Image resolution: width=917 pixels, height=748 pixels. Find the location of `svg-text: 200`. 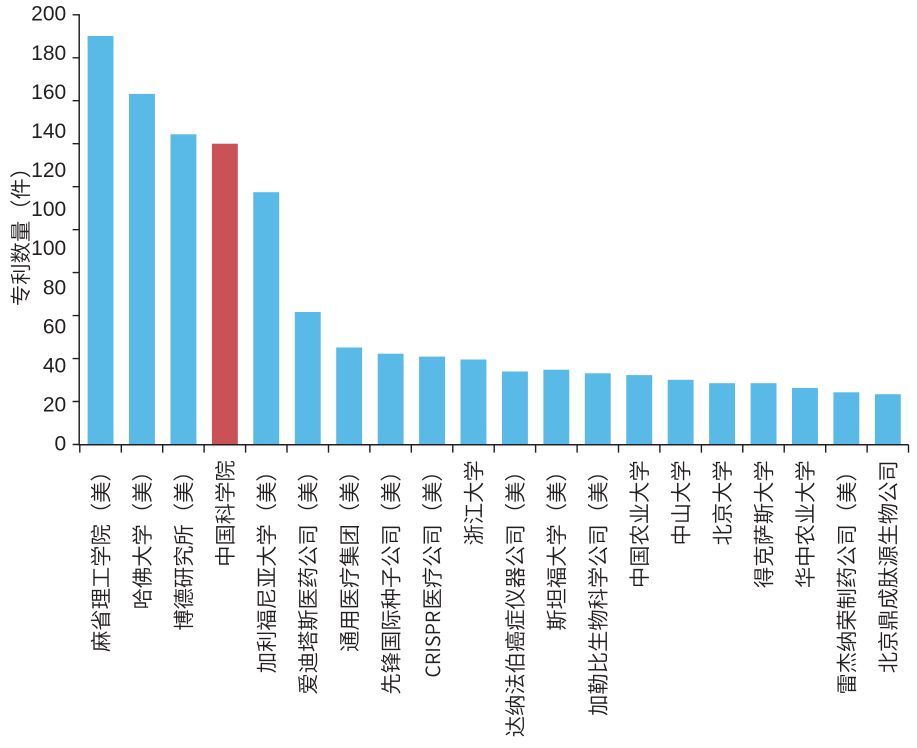

svg-text: 200 is located at coordinates (48, 14).